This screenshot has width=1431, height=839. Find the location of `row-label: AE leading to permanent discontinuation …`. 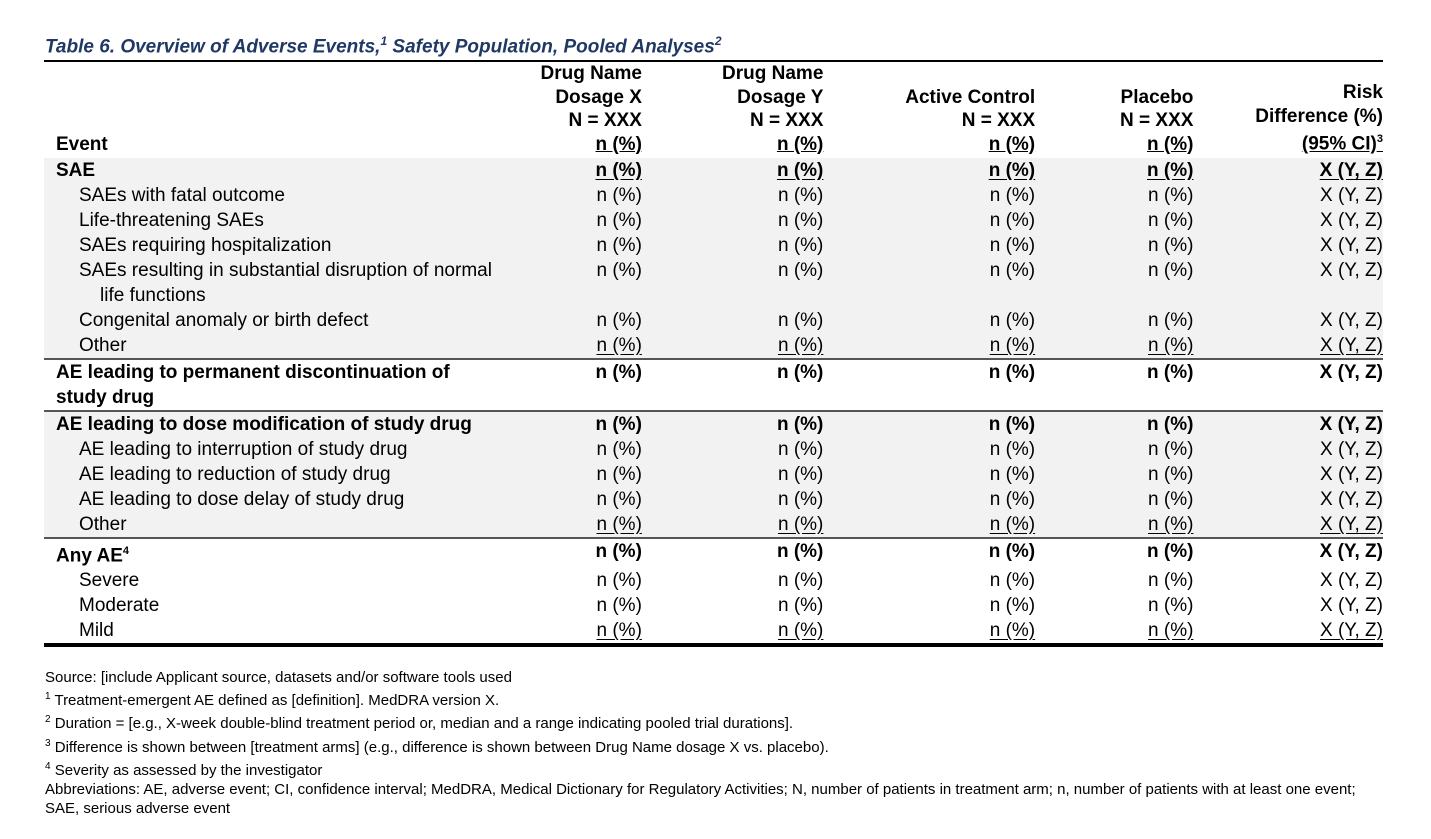

row-label: AE leading to permanent discontinuation … is located at coordinates (273, 384).